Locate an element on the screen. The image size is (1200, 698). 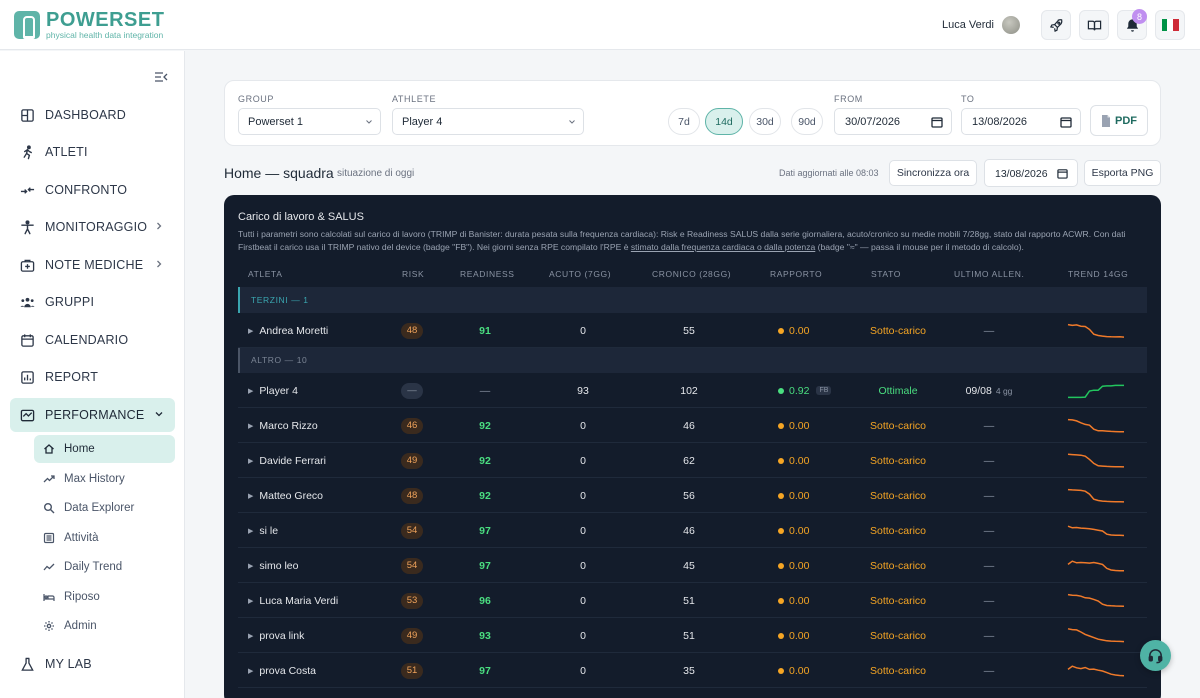
sidebar-subitem-riposo: Riposo is located at coordinates (104, 597).